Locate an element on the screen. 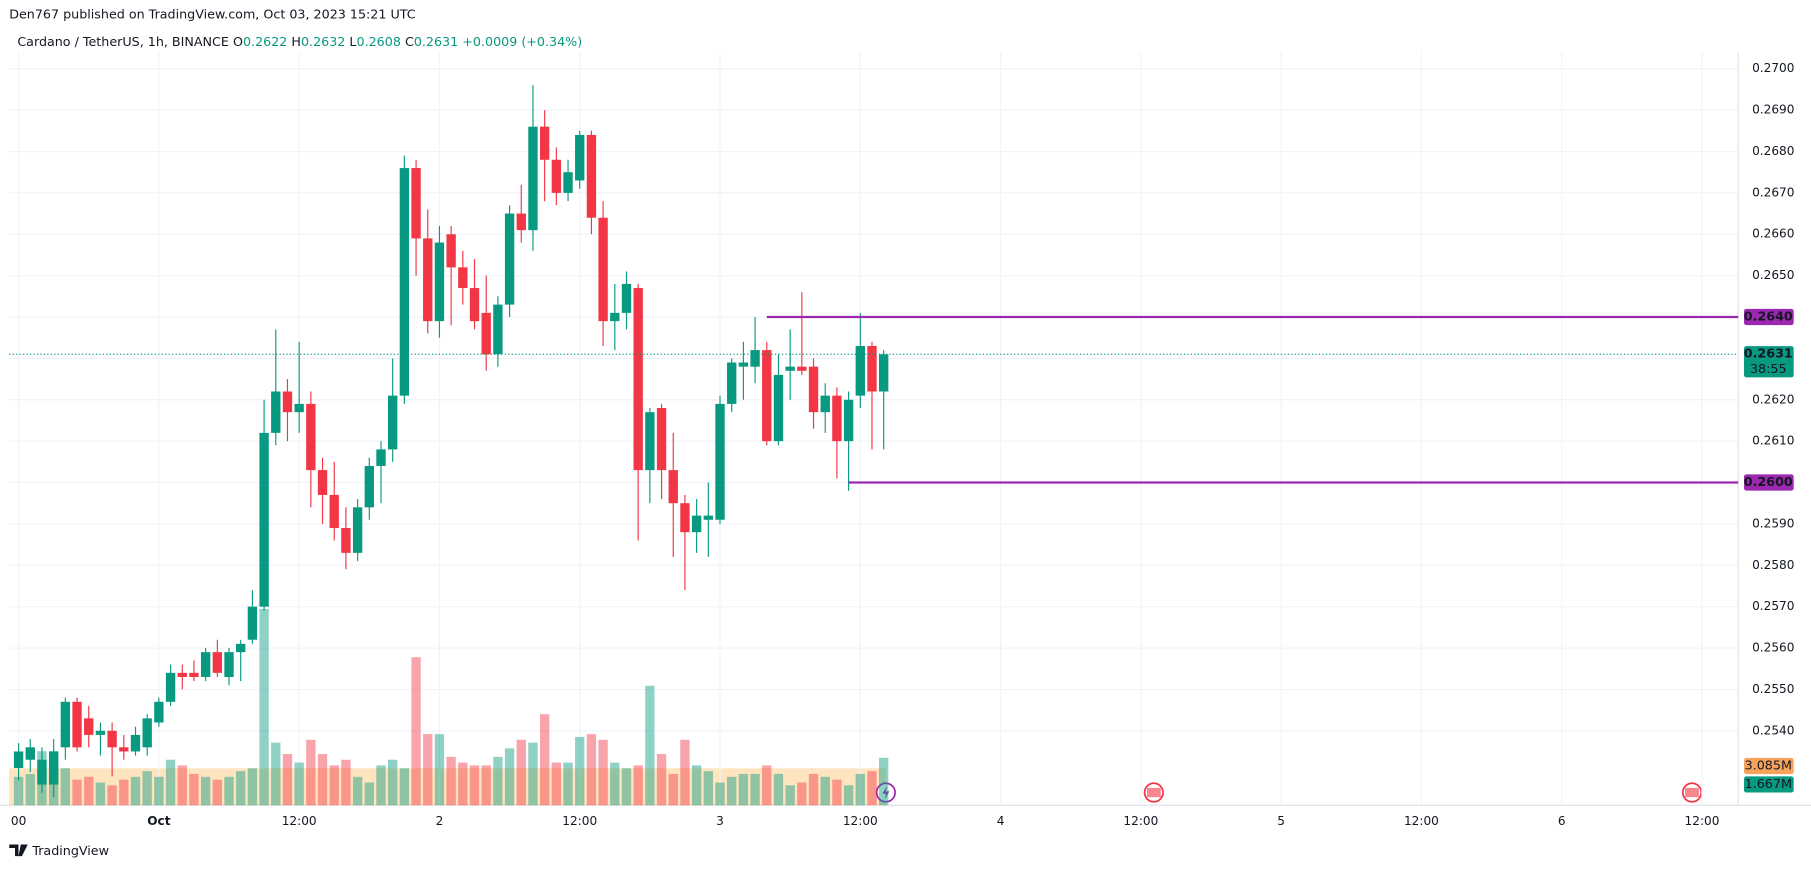 Image resolution: width=1811 pixels, height=869 pixels. volume-label-bg is located at coordinates (1769, 766).